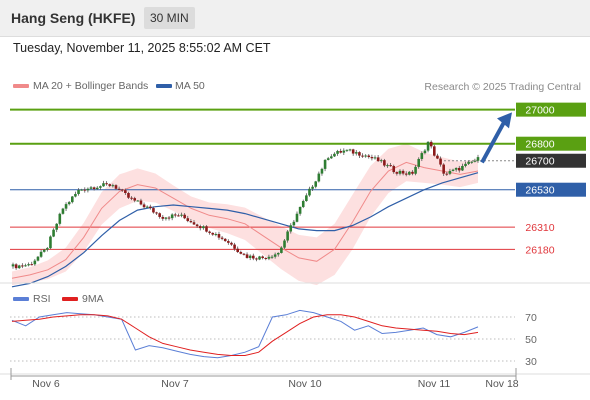  What do you see at coordinates (501, 384) in the screenshot?
I see `x-tick-label: Nov 18` at bounding box center [501, 384].